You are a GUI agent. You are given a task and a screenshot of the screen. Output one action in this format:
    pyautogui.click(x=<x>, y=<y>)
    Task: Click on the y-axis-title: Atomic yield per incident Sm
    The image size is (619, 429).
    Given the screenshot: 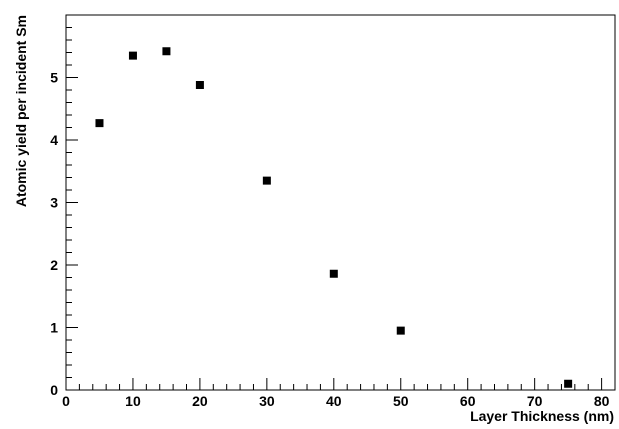 What is the action you would take?
    pyautogui.click(x=21, y=111)
    